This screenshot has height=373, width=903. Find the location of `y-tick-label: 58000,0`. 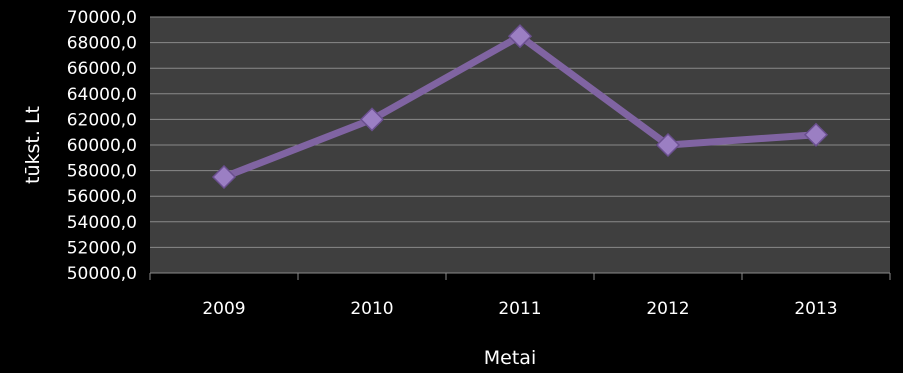

y-tick-label: 58000,0 is located at coordinates (102, 172).